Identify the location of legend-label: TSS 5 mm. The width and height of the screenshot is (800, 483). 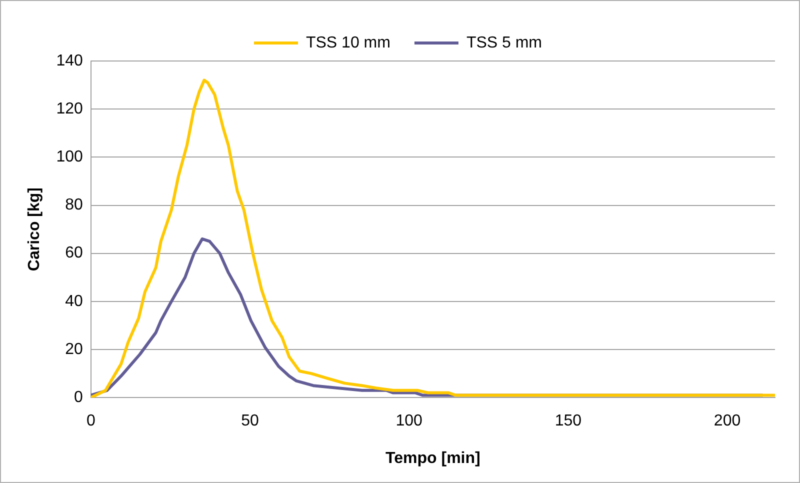
(504, 43).